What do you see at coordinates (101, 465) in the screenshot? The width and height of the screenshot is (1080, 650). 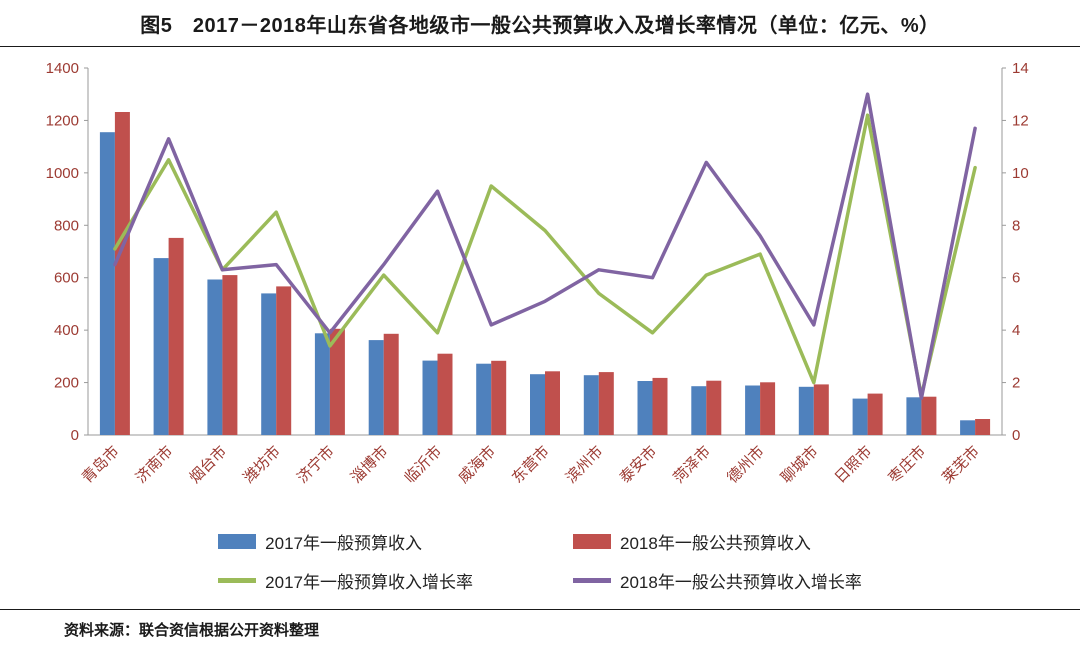 I see `category-label-青岛市: 青岛市` at bounding box center [101, 465].